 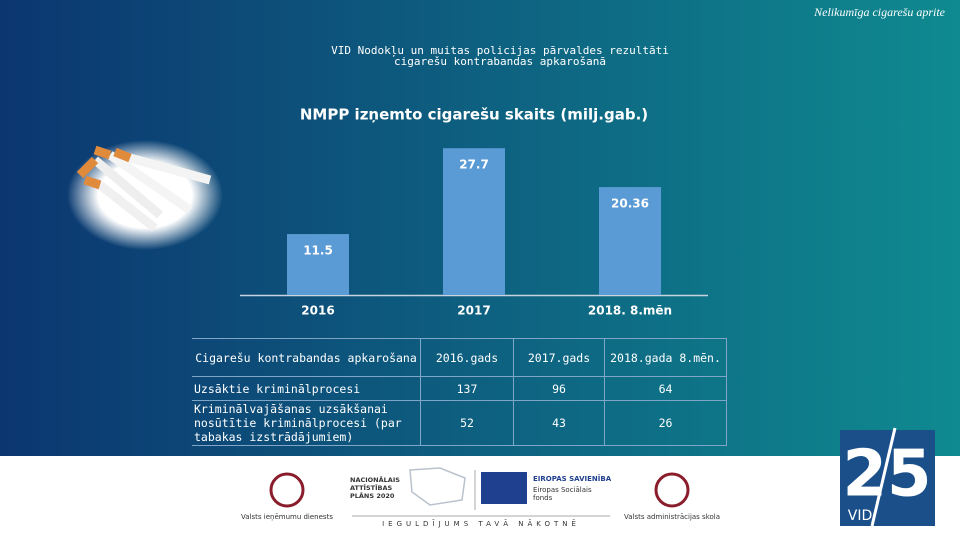 What do you see at coordinates (145, 195) in the screenshot?
I see `cigarettes-image` at bounding box center [145, 195].